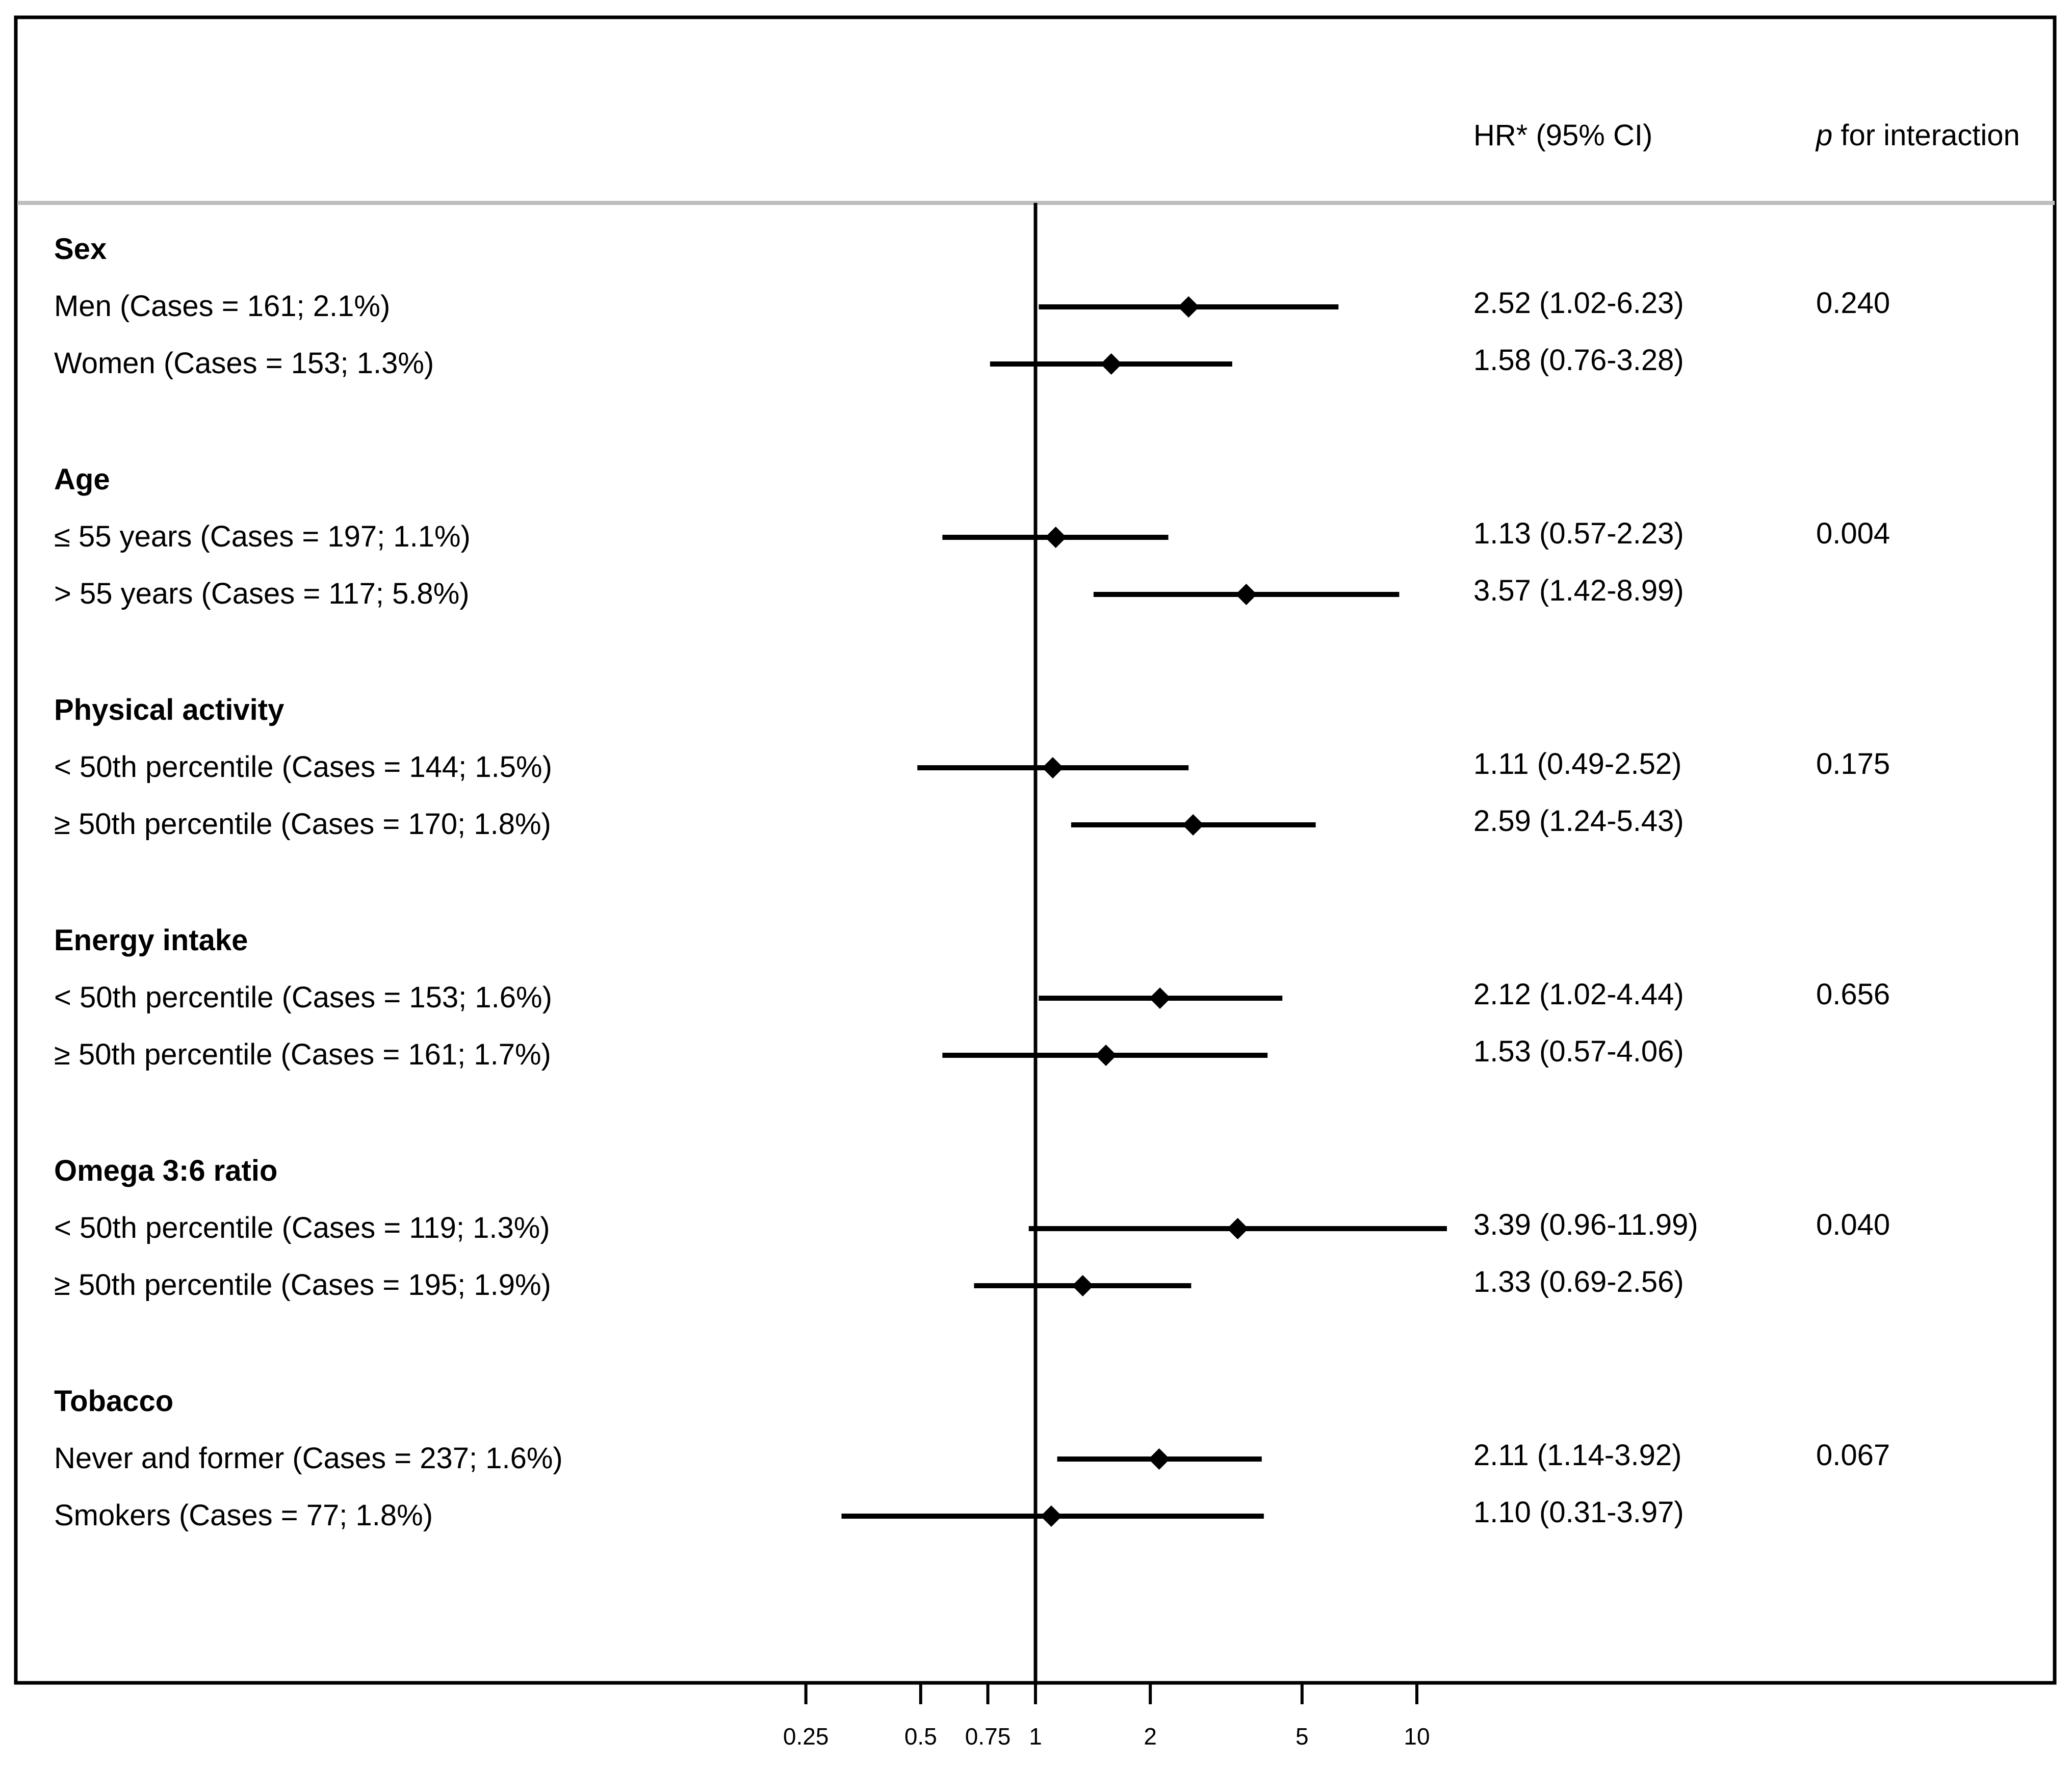 Image resolution: width=2072 pixels, height=1769 pixels. I want to click on hr-value: 2.59 (1.24-5.43), so click(1578, 821).